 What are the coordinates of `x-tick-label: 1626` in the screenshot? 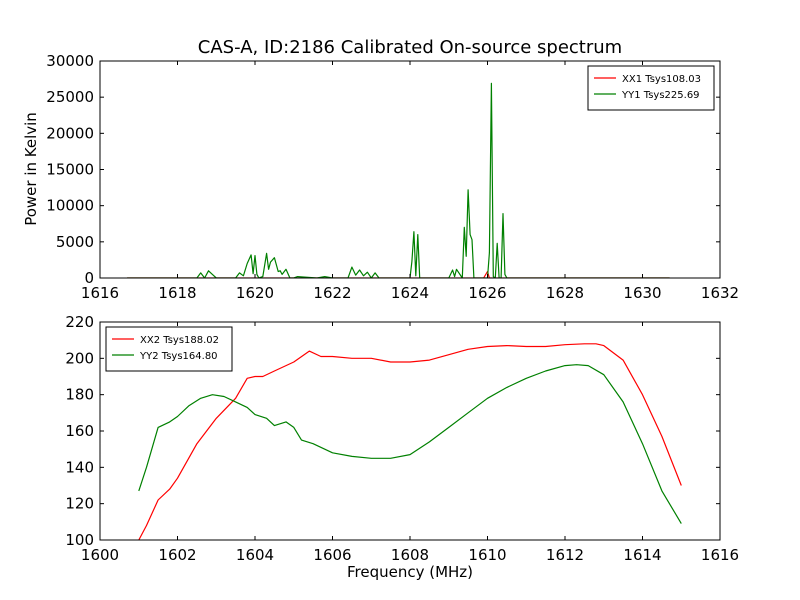 It's located at (487, 293).